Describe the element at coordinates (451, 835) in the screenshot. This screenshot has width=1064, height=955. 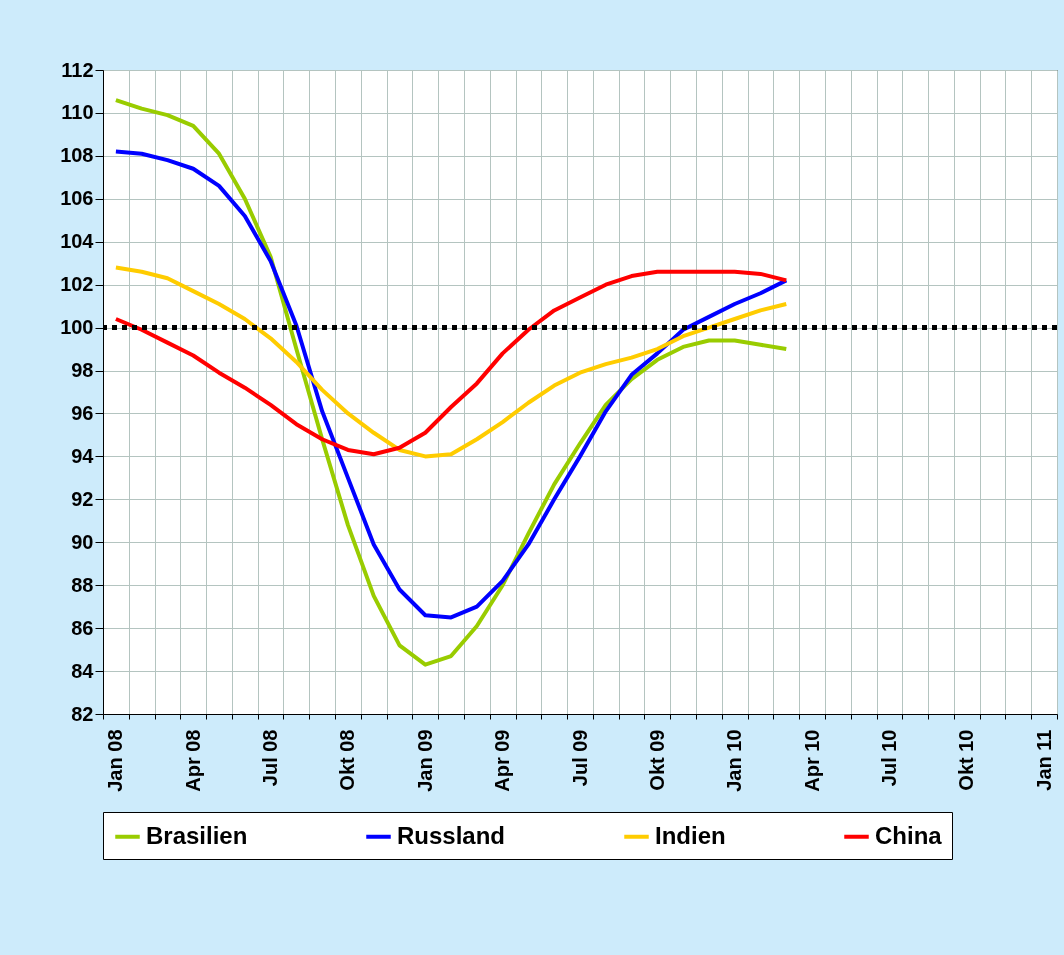
I see `legend-label: Russland` at that location.